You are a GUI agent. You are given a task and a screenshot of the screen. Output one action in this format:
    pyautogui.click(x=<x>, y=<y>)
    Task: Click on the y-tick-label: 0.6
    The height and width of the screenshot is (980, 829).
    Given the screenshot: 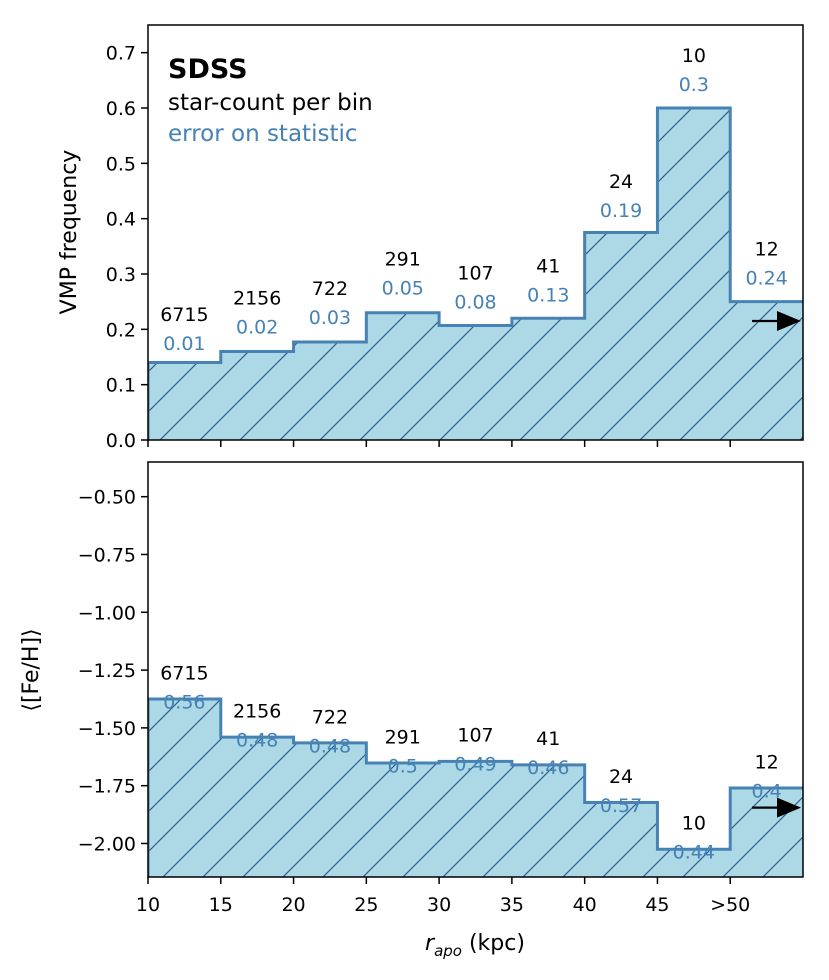 What is the action you would take?
    pyautogui.click(x=121, y=109)
    